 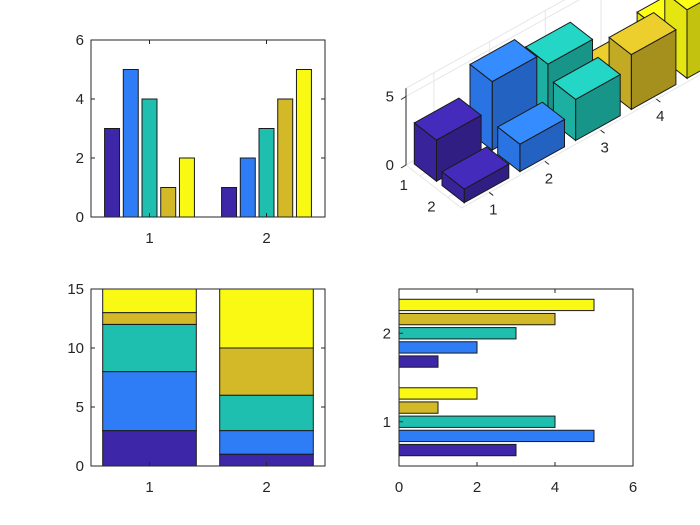 I want to click on bar3d-2-3-top, so click(x=587, y=78).